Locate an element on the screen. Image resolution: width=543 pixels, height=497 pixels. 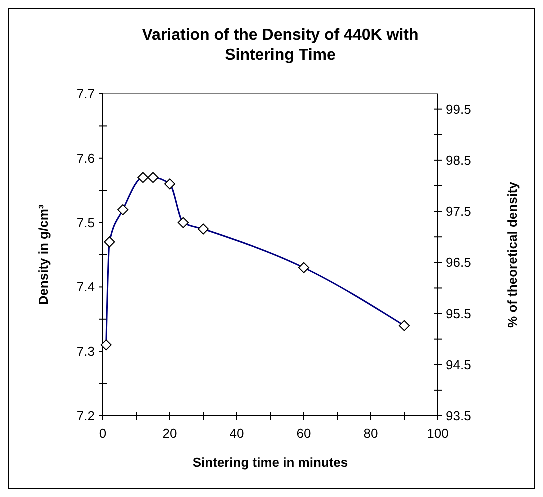
chart-title: Variation of the Density of 440K with Sintering Time is located at coordinates (280, 45).